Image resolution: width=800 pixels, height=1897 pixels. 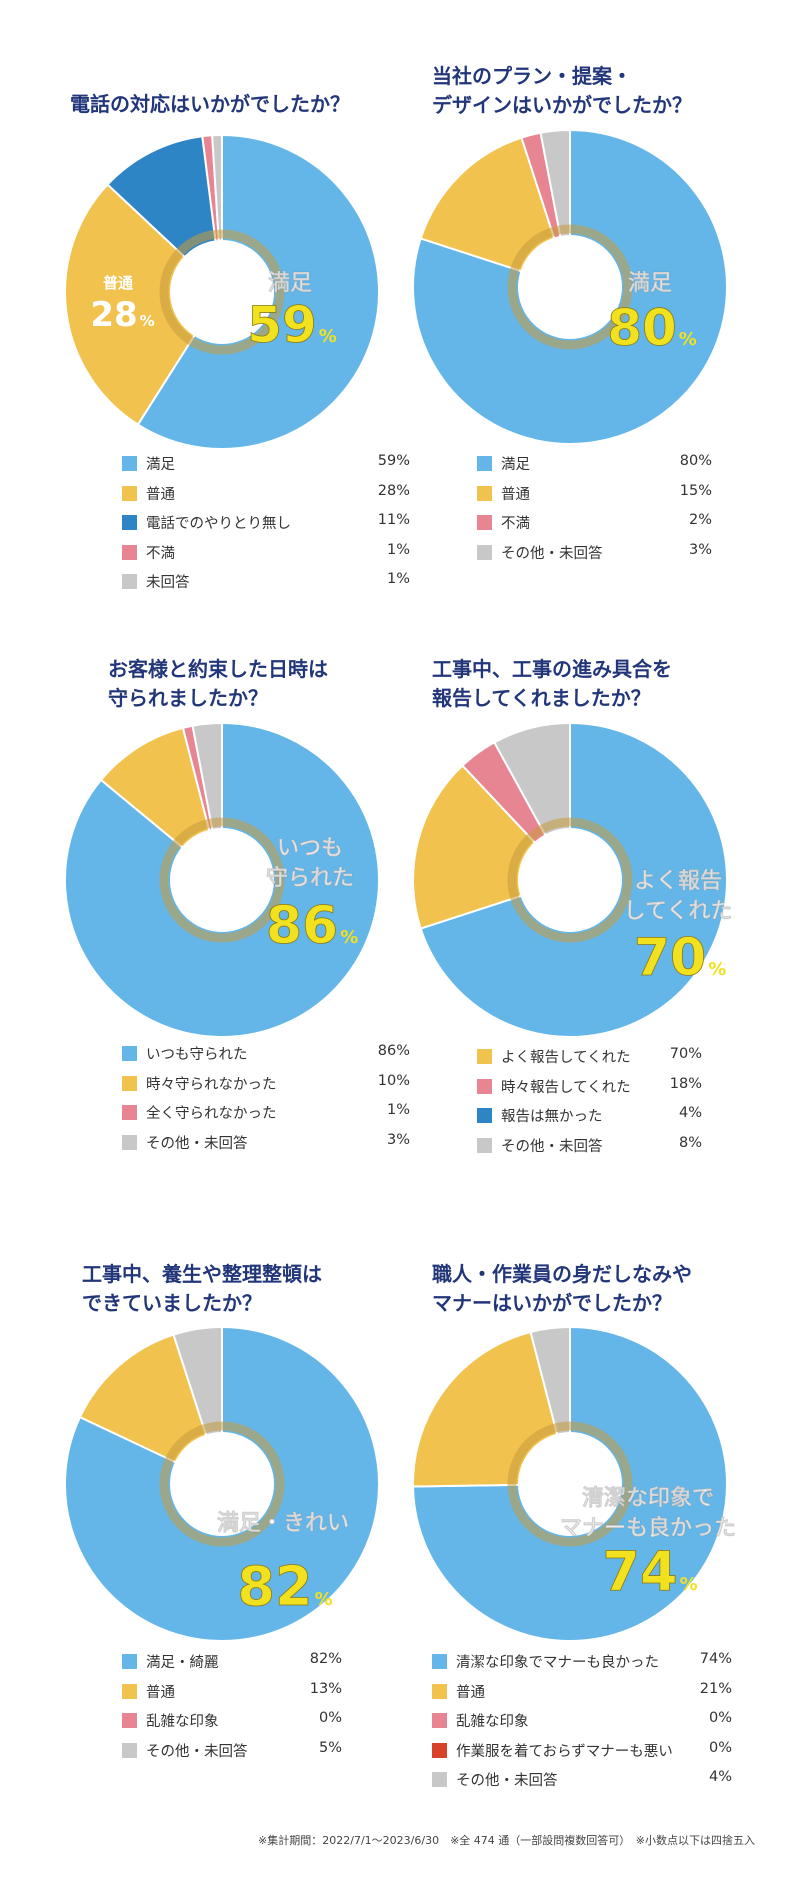 I want to click on legend-item: 時々守られなかった 10%, so click(x=266, y=1087).